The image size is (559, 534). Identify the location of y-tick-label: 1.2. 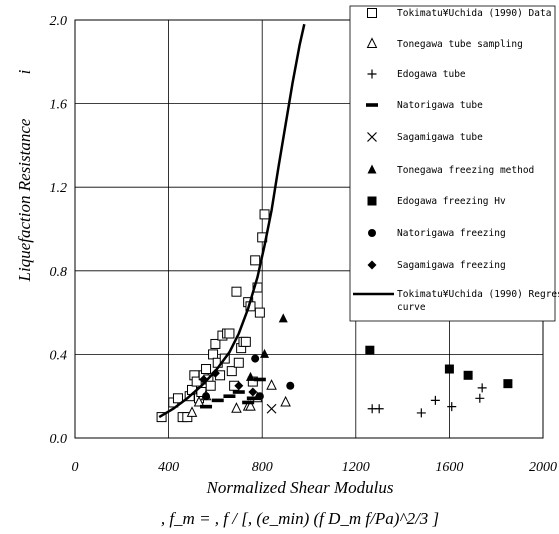
(59, 188).